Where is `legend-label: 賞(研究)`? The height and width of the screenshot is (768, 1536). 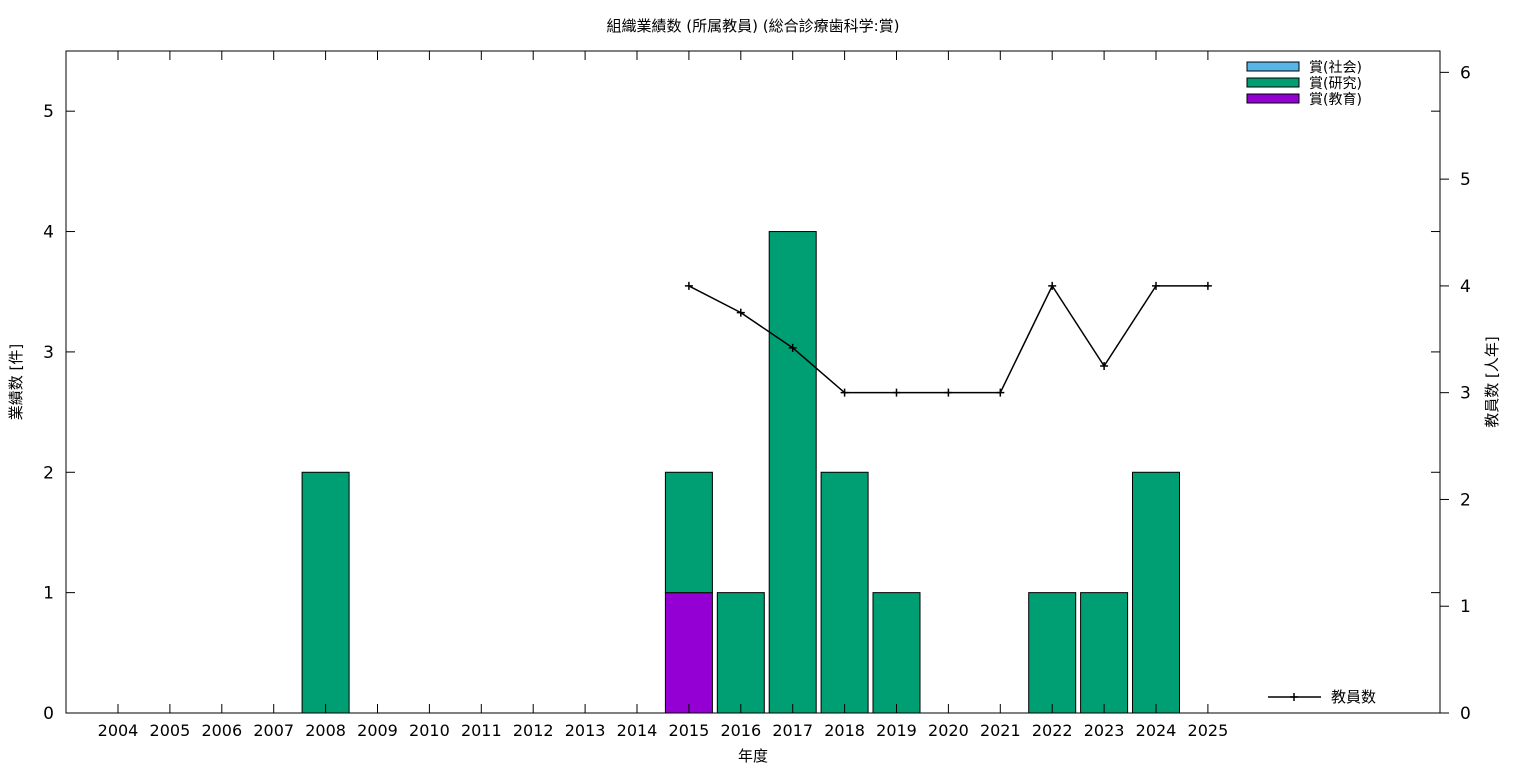
legend-label: 賞(研究) is located at coordinates (1335, 84).